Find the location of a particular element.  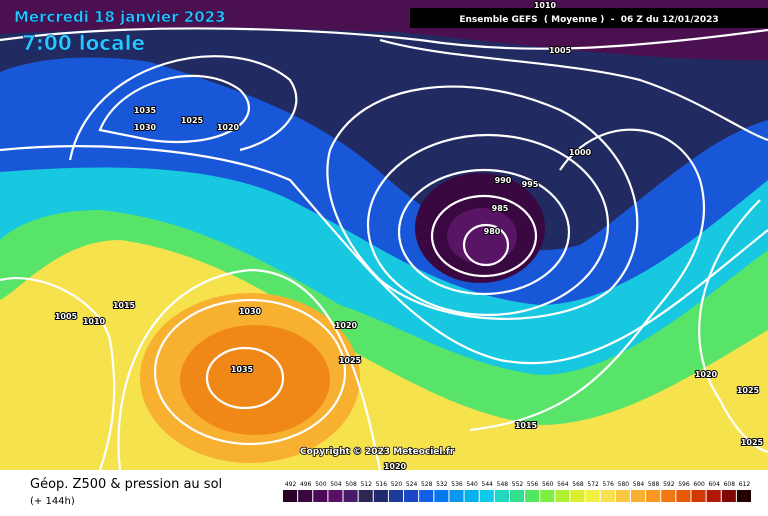

run-box is located at coordinates (589, 18).